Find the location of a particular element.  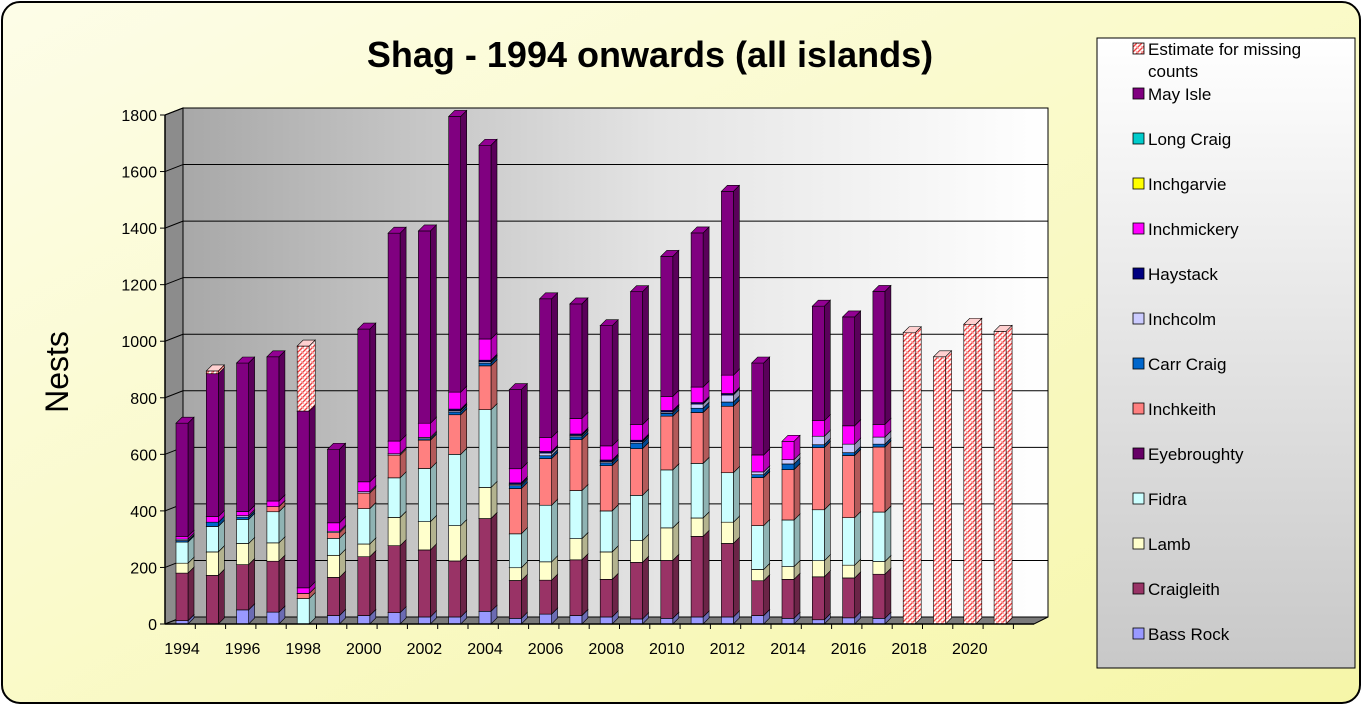

bar-stack-2007 is located at coordinates (579, 461).